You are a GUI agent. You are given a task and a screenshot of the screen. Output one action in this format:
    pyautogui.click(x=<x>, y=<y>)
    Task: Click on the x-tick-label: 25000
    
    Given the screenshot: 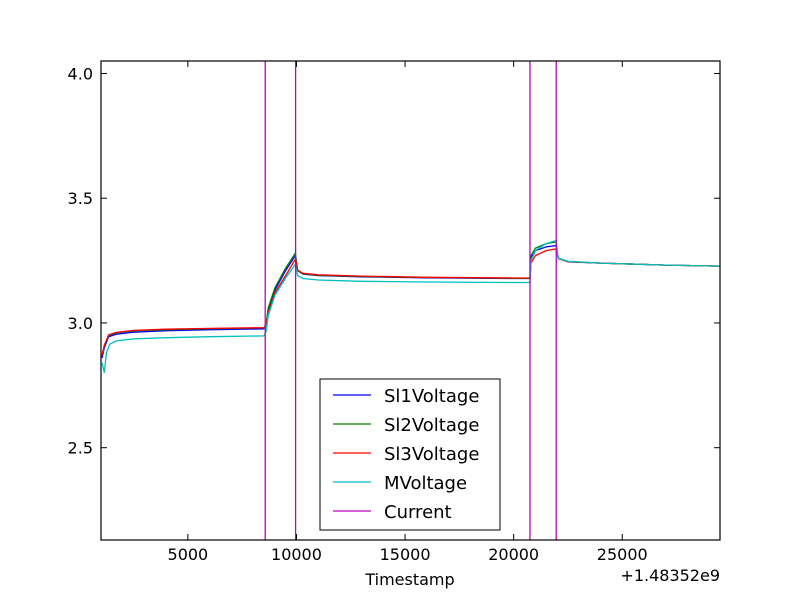 What is the action you would take?
    pyautogui.click(x=622, y=554)
    